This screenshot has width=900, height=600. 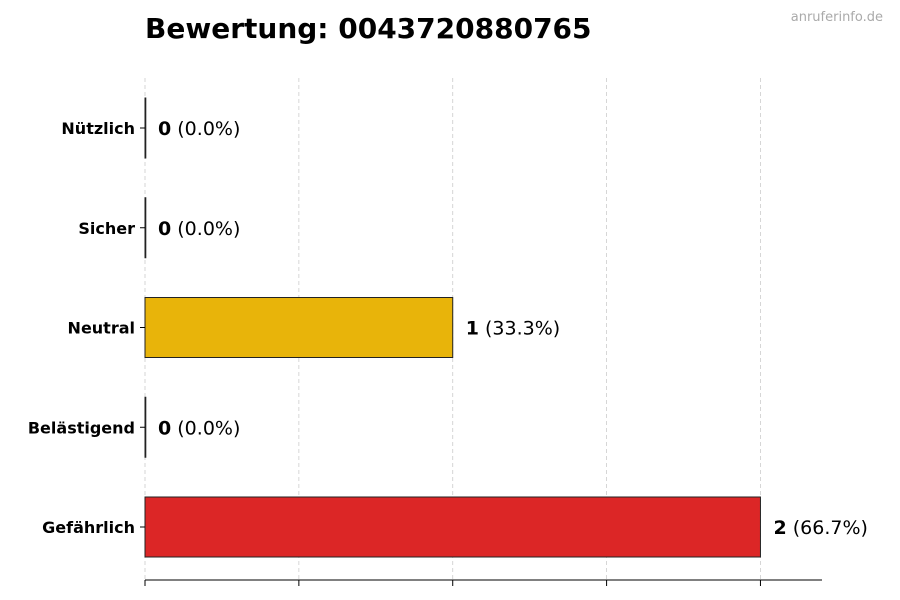 What do you see at coordinates (836, 17) in the screenshot?
I see `watermark: anruferinfo.de` at bounding box center [836, 17].